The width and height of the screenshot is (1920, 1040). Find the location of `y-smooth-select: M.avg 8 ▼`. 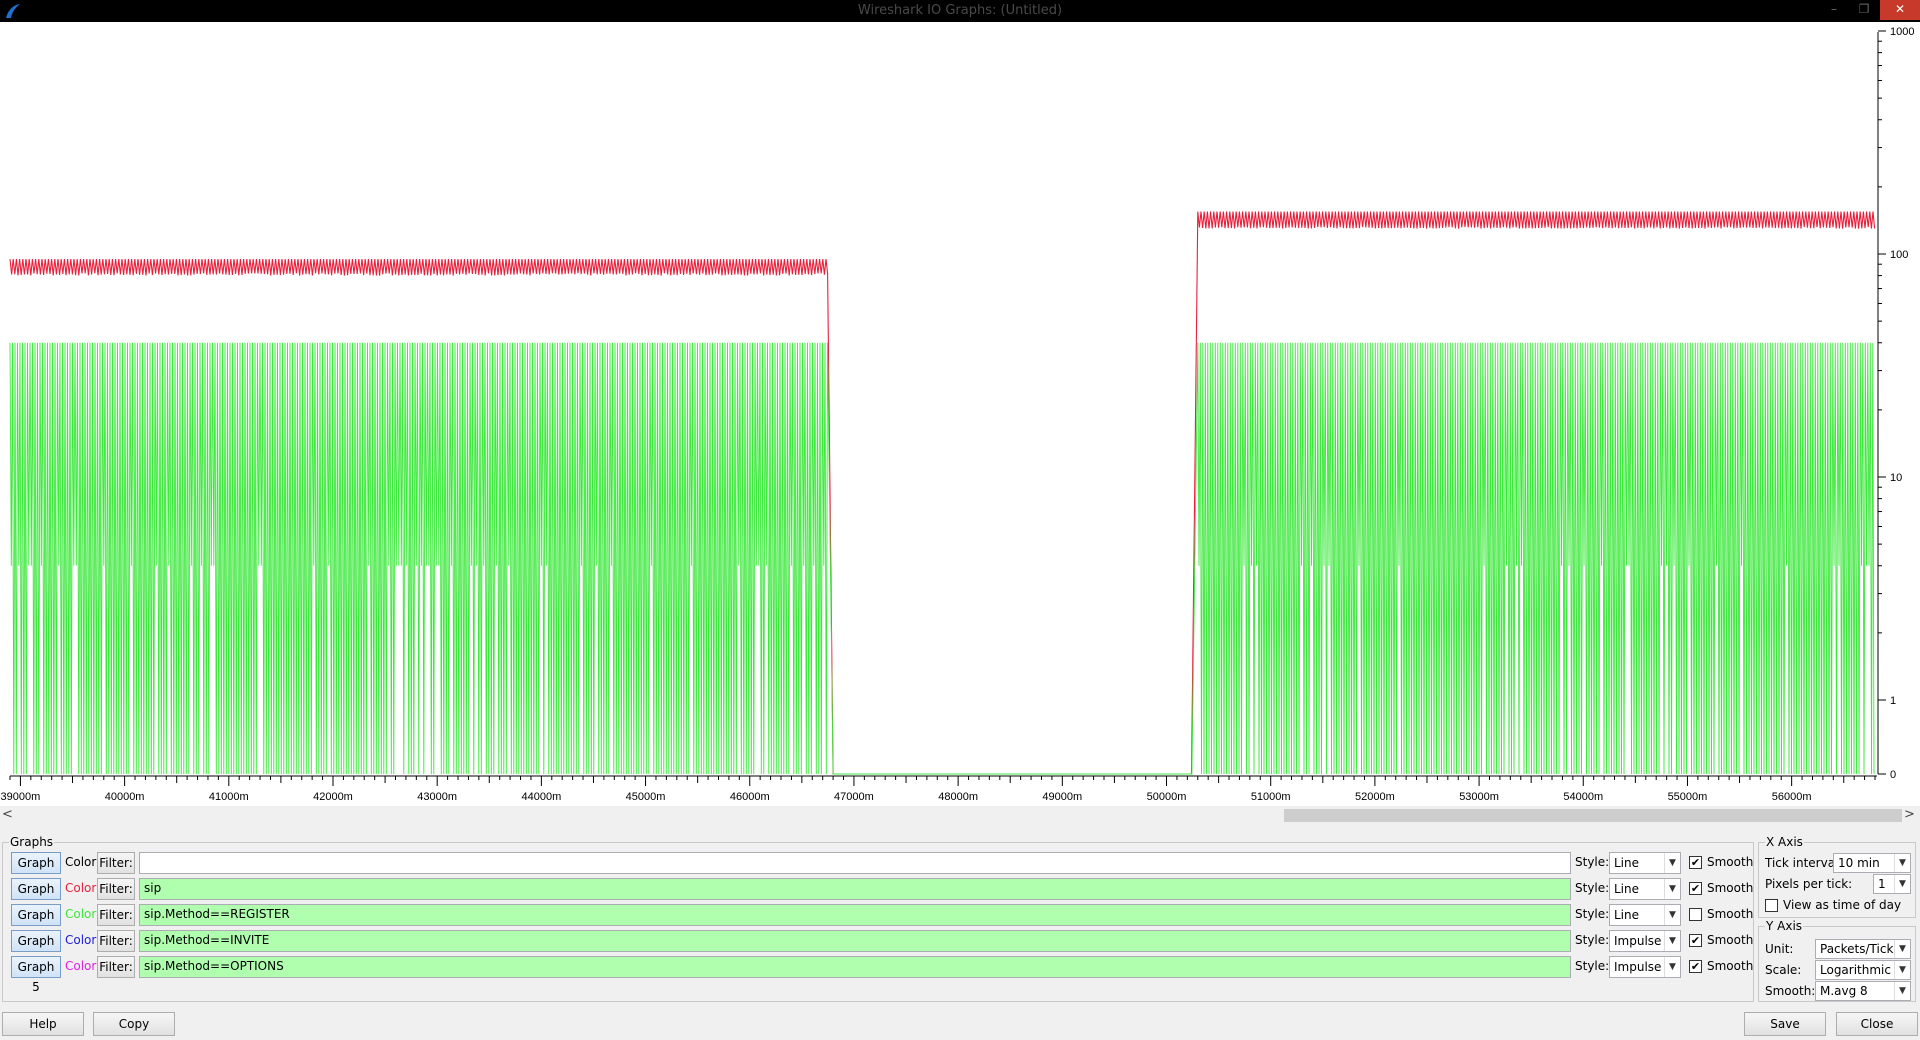

y-smooth-select: M.avg 8 ▼ is located at coordinates (1863, 991).